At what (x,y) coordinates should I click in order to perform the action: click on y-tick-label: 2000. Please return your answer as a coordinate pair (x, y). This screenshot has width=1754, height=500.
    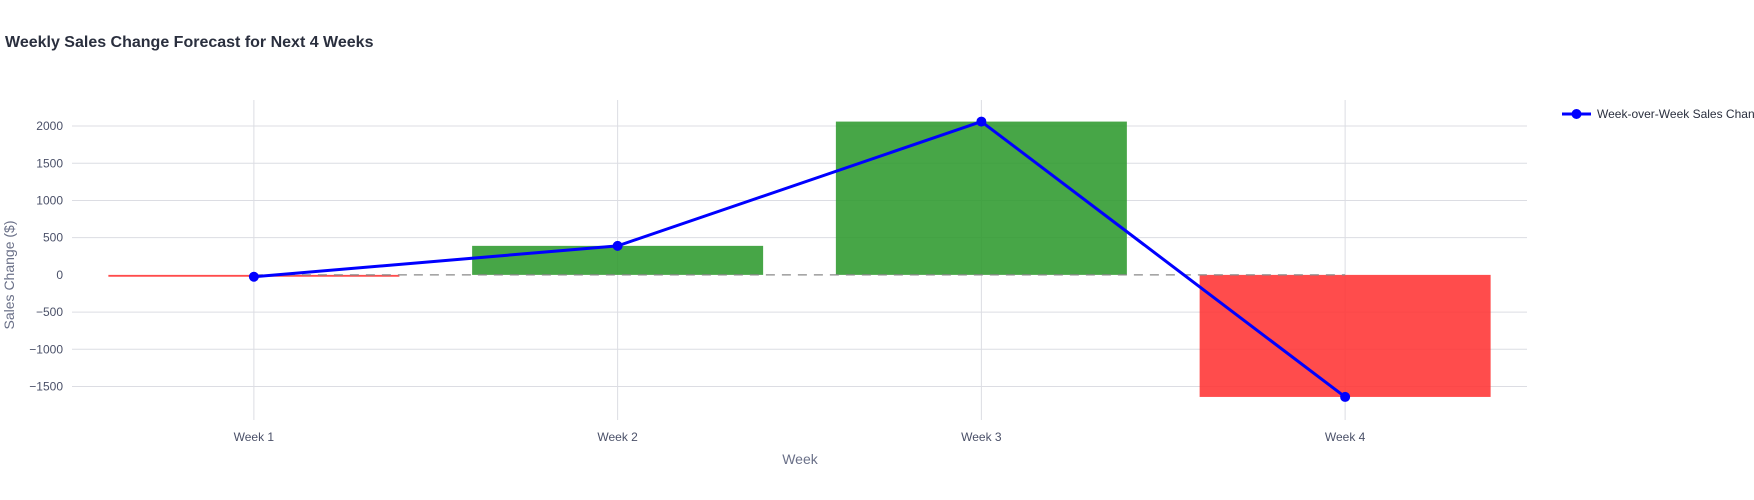
    Looking at the image, I should click on (49, 126).